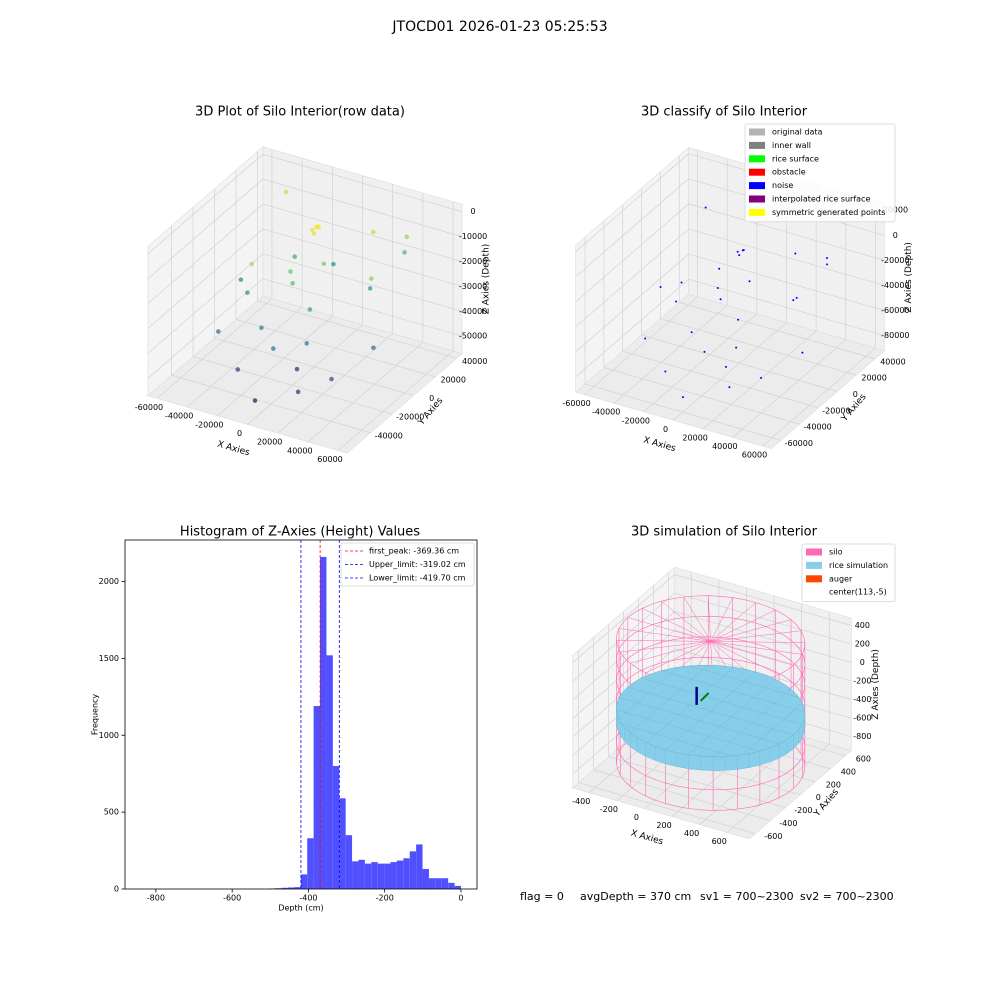  I want to click on legend-label: interpolated rice surface, so click(821, 199).